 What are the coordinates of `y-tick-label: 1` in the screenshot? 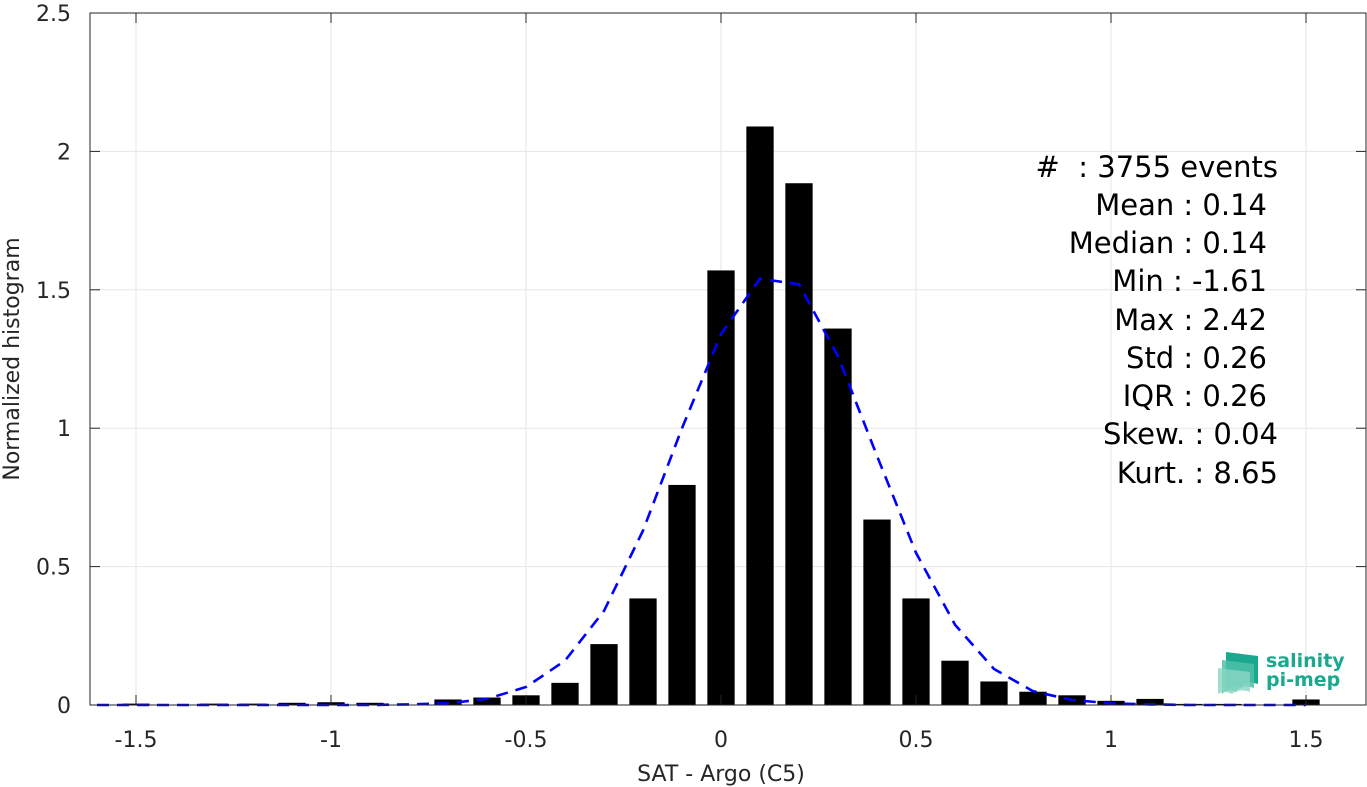 It's located at (64, 429).